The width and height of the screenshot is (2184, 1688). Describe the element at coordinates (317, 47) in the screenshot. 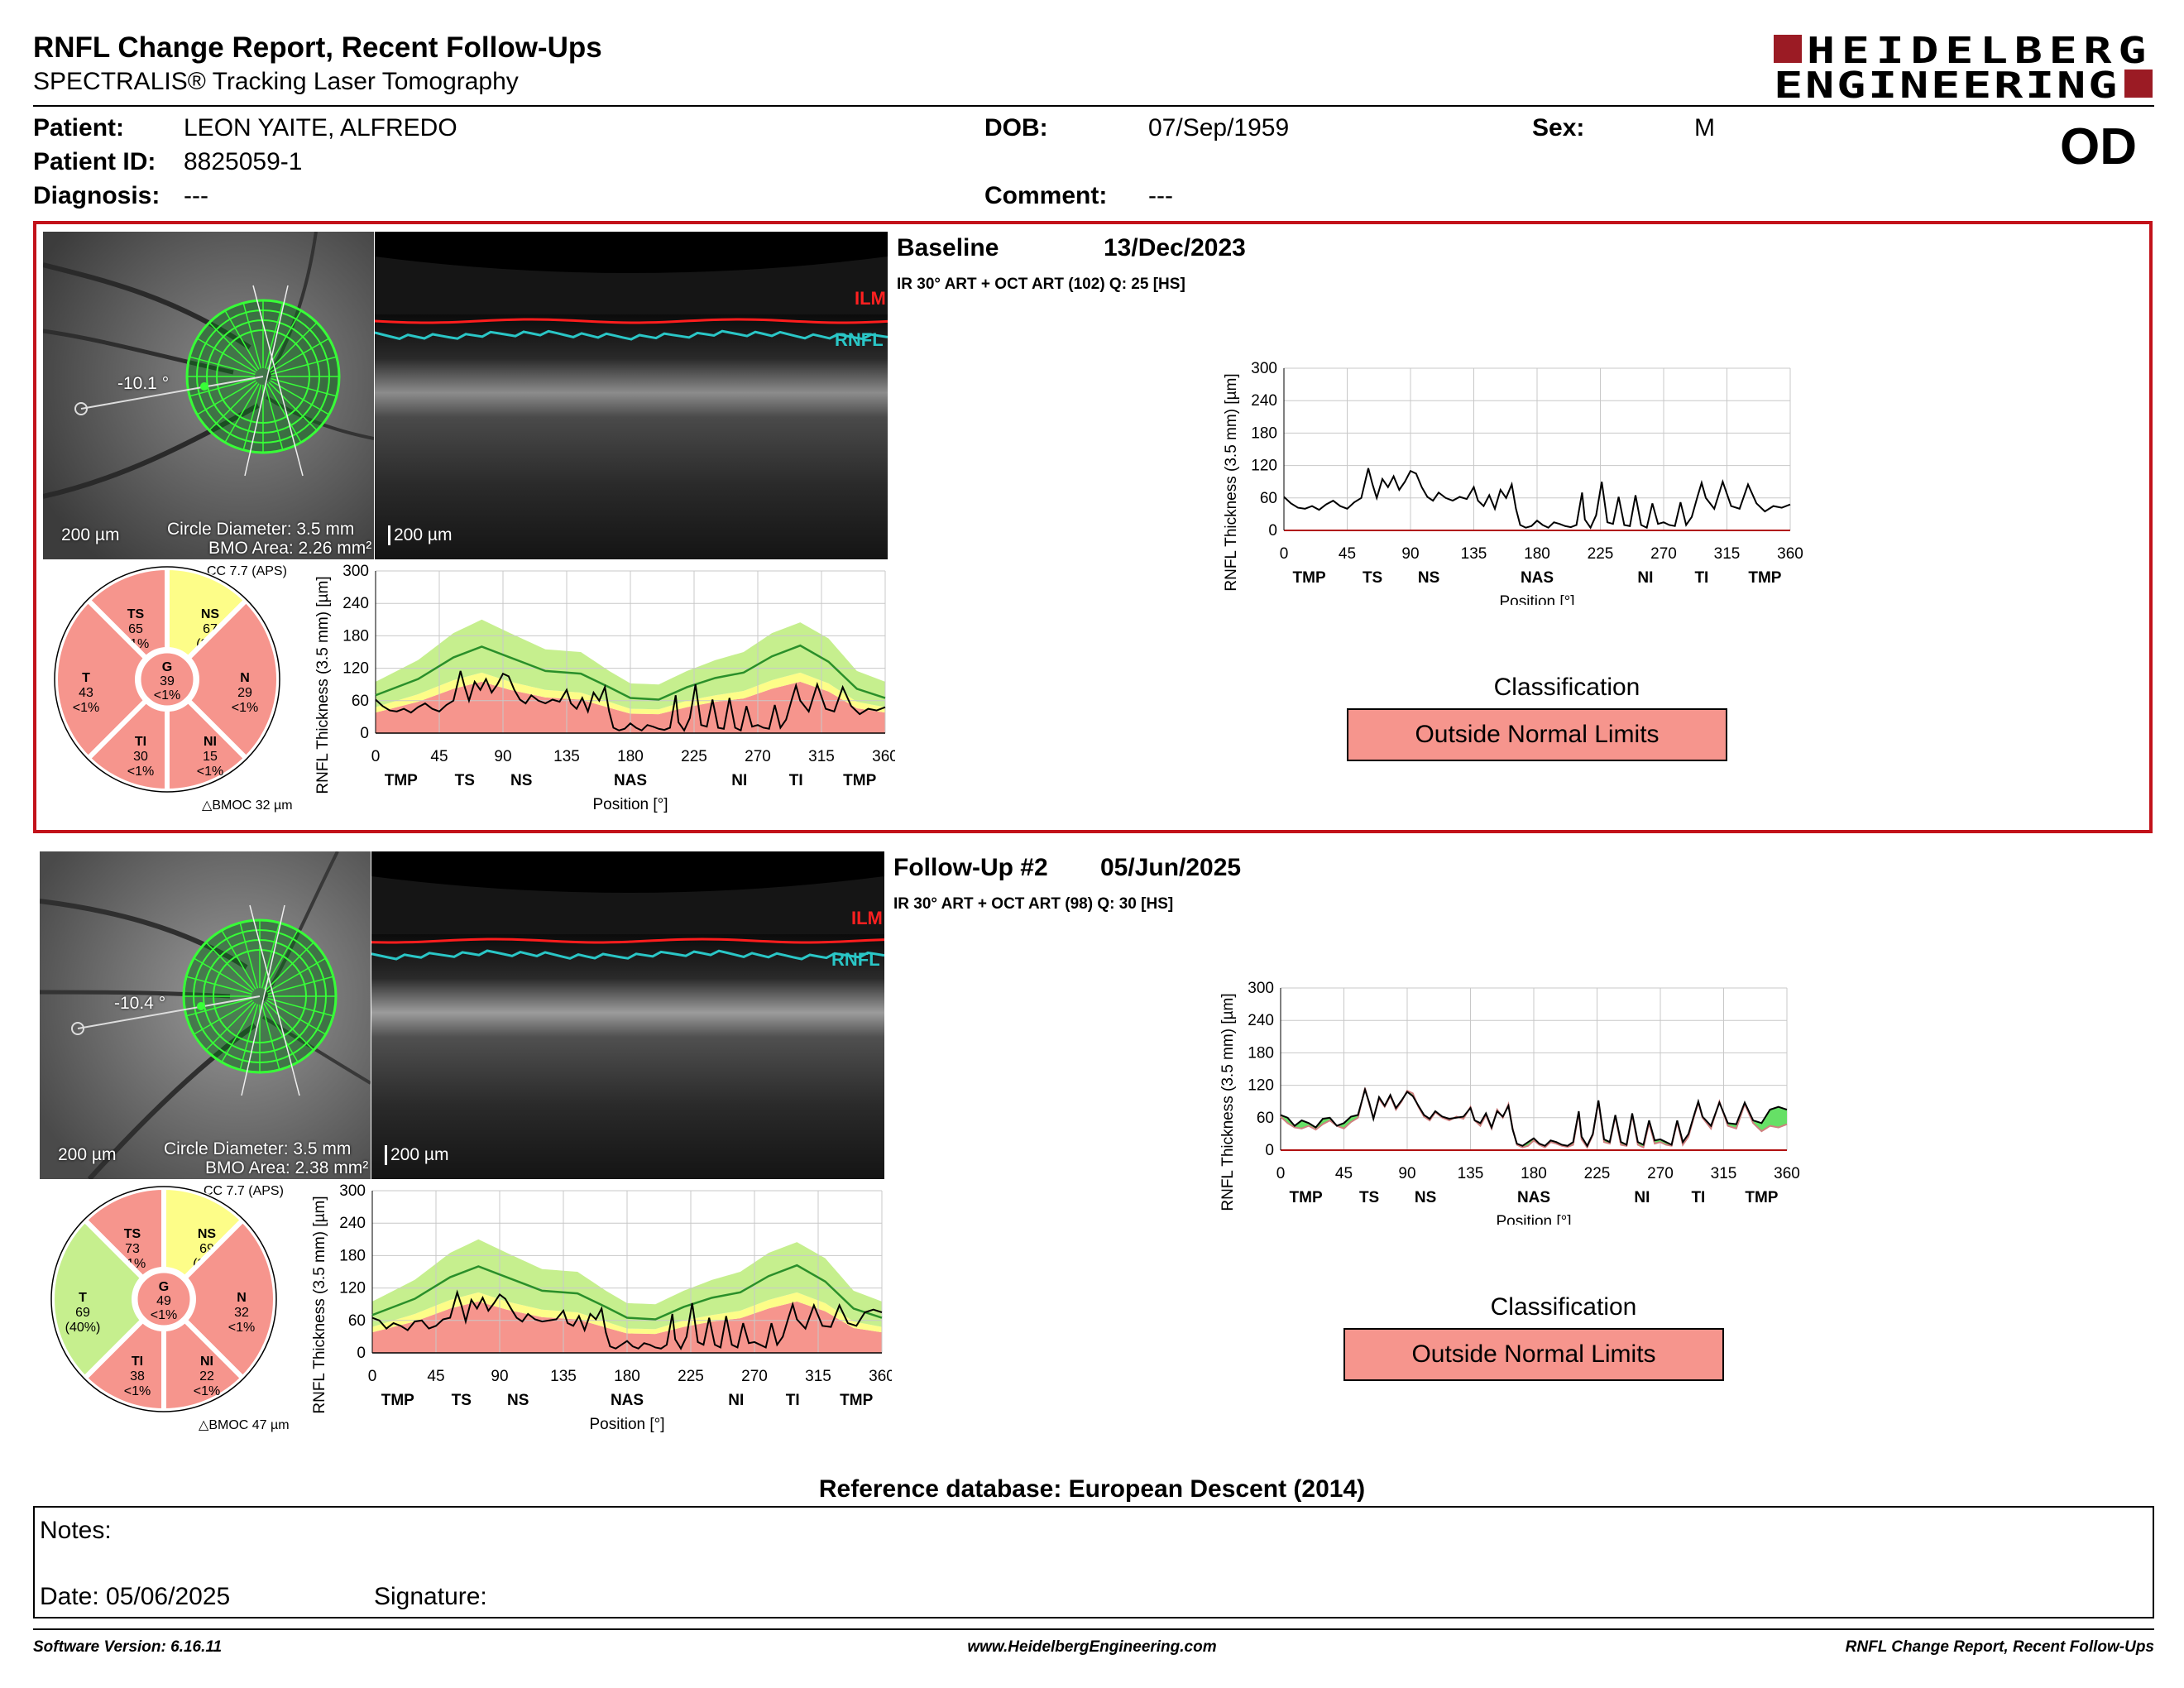

I see `report-title: RNFL Change Report, Recent Follow-Ups` at that location.